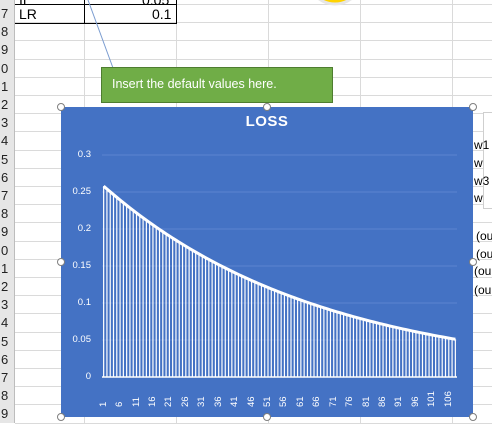  What do you see at coordinates (136, 402) in the screenshot?
I see `x-tick-label: 11` at bounding box center [136, 402].